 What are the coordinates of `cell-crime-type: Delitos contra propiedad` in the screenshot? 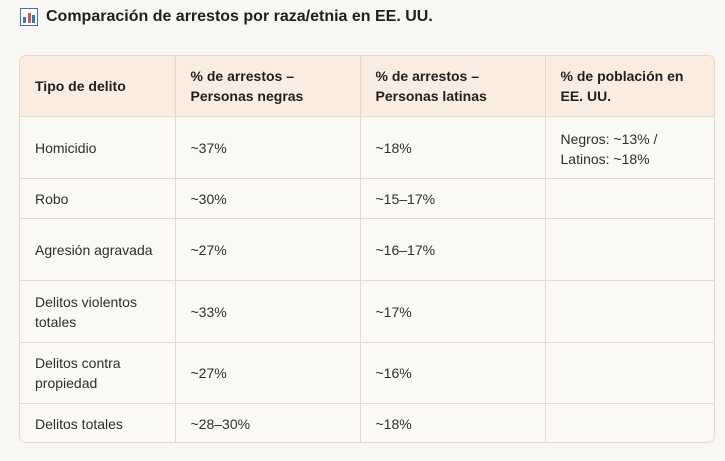 It's located at (98, 373).